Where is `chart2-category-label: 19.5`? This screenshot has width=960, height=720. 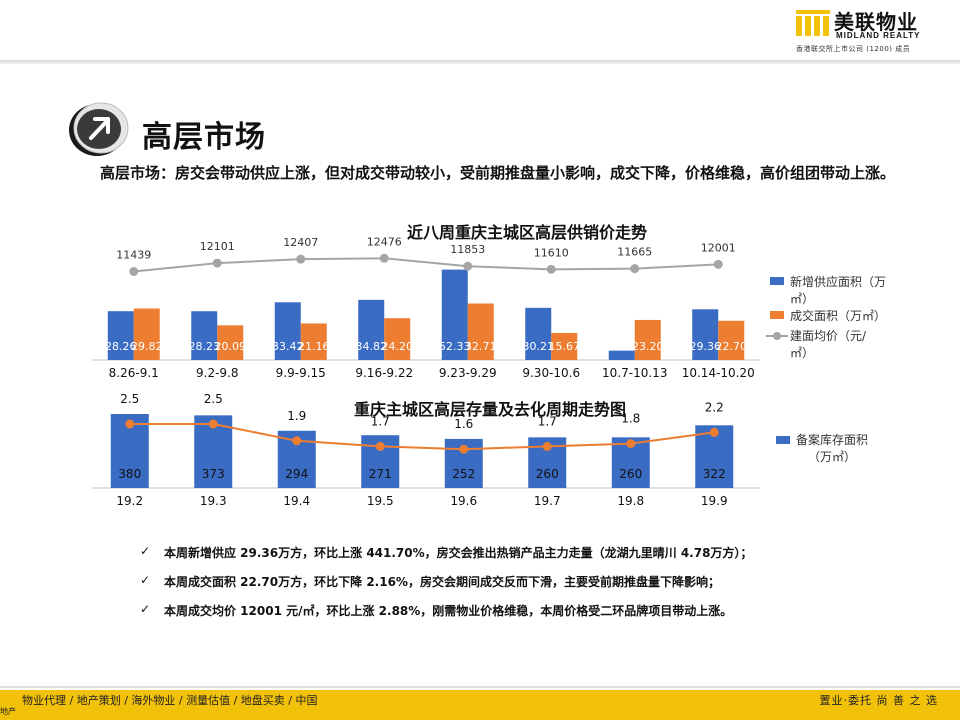 chart2-category-label: 19.5 is located at coordinates (380, 501).